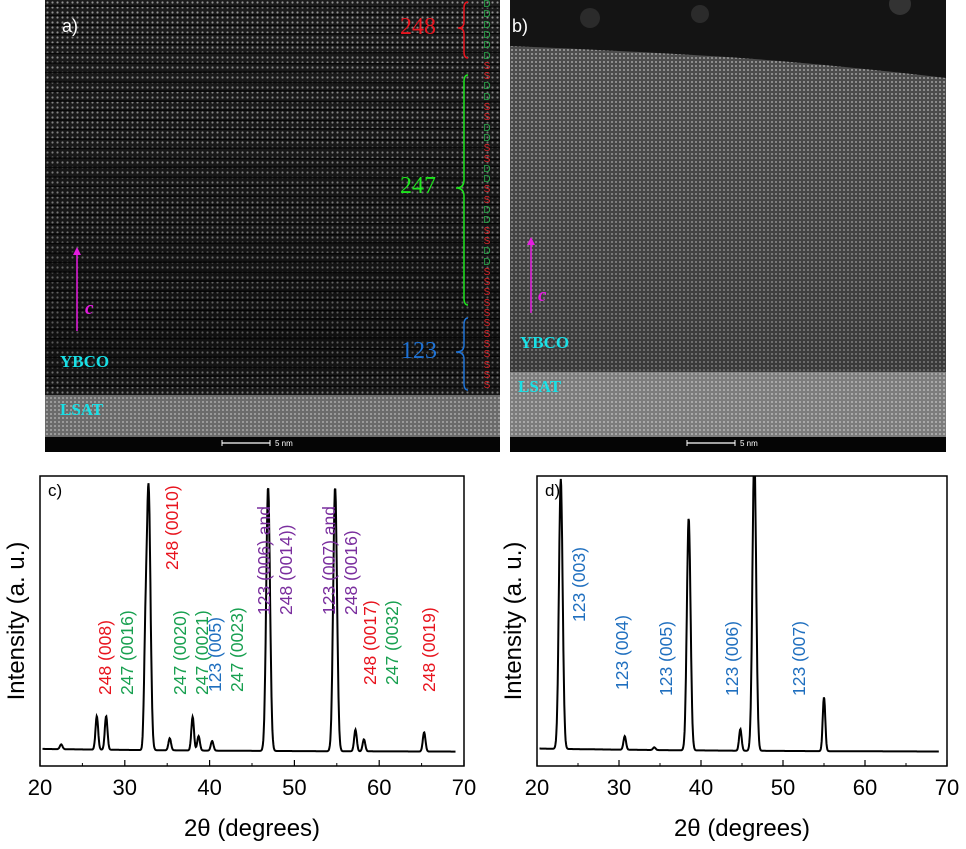 The width and height of the screenshot is (966, 849). Describe the element at coordinates (351, 572) in the screenshot. I see `peak-annotation: 248 (0016)` at that location.